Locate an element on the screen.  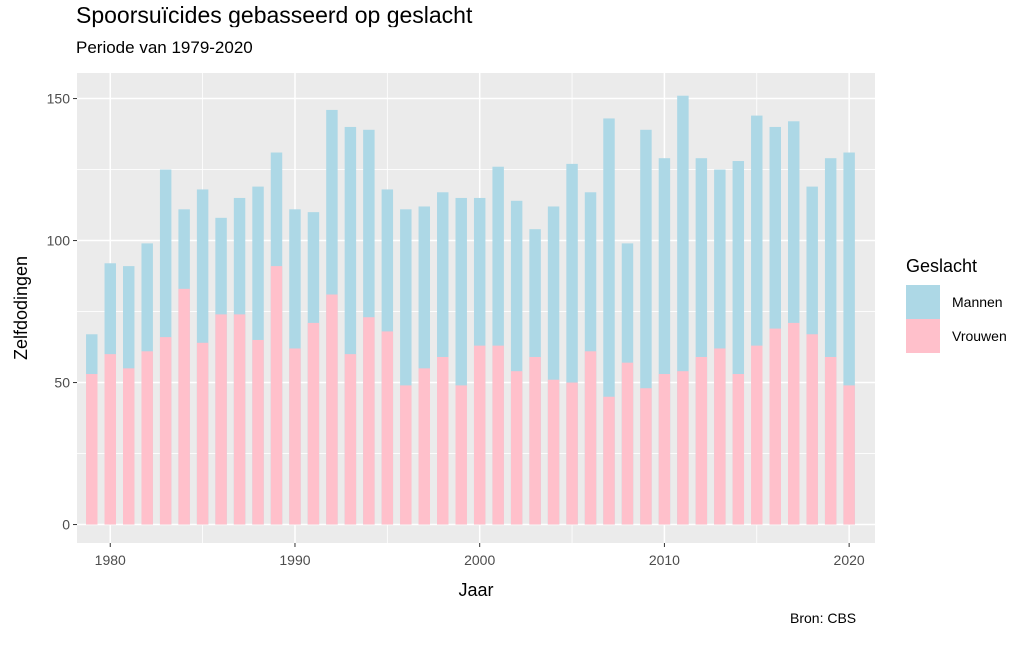
bar-vrouwen-1980 is located at coordinates (110, 439).